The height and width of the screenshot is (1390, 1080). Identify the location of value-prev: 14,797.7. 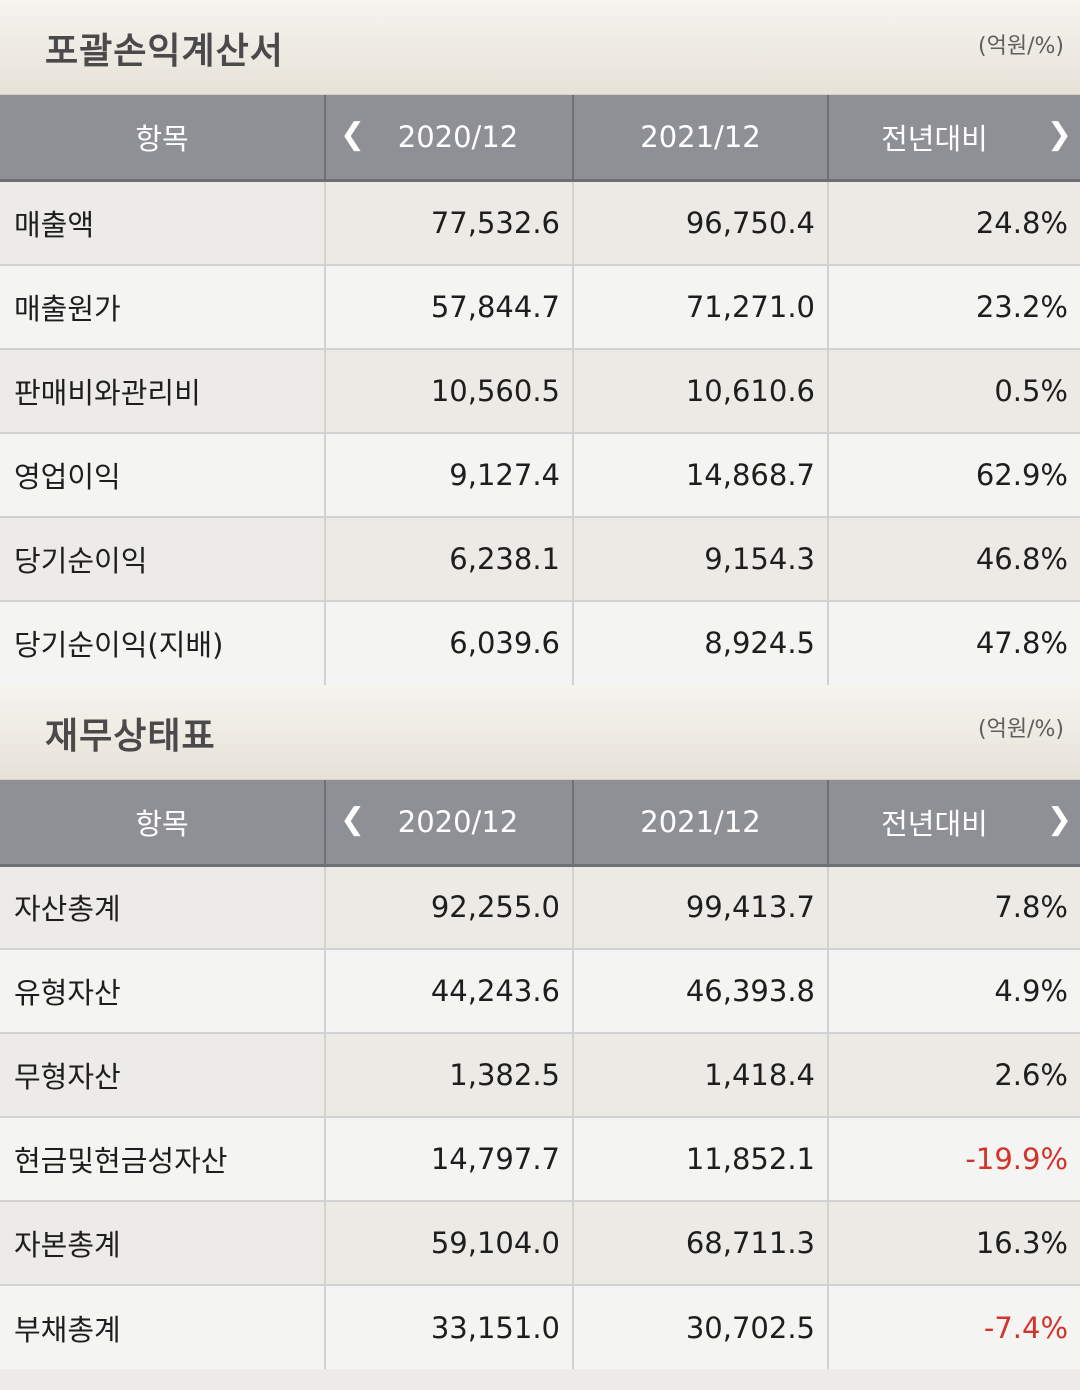
(448, 1158).